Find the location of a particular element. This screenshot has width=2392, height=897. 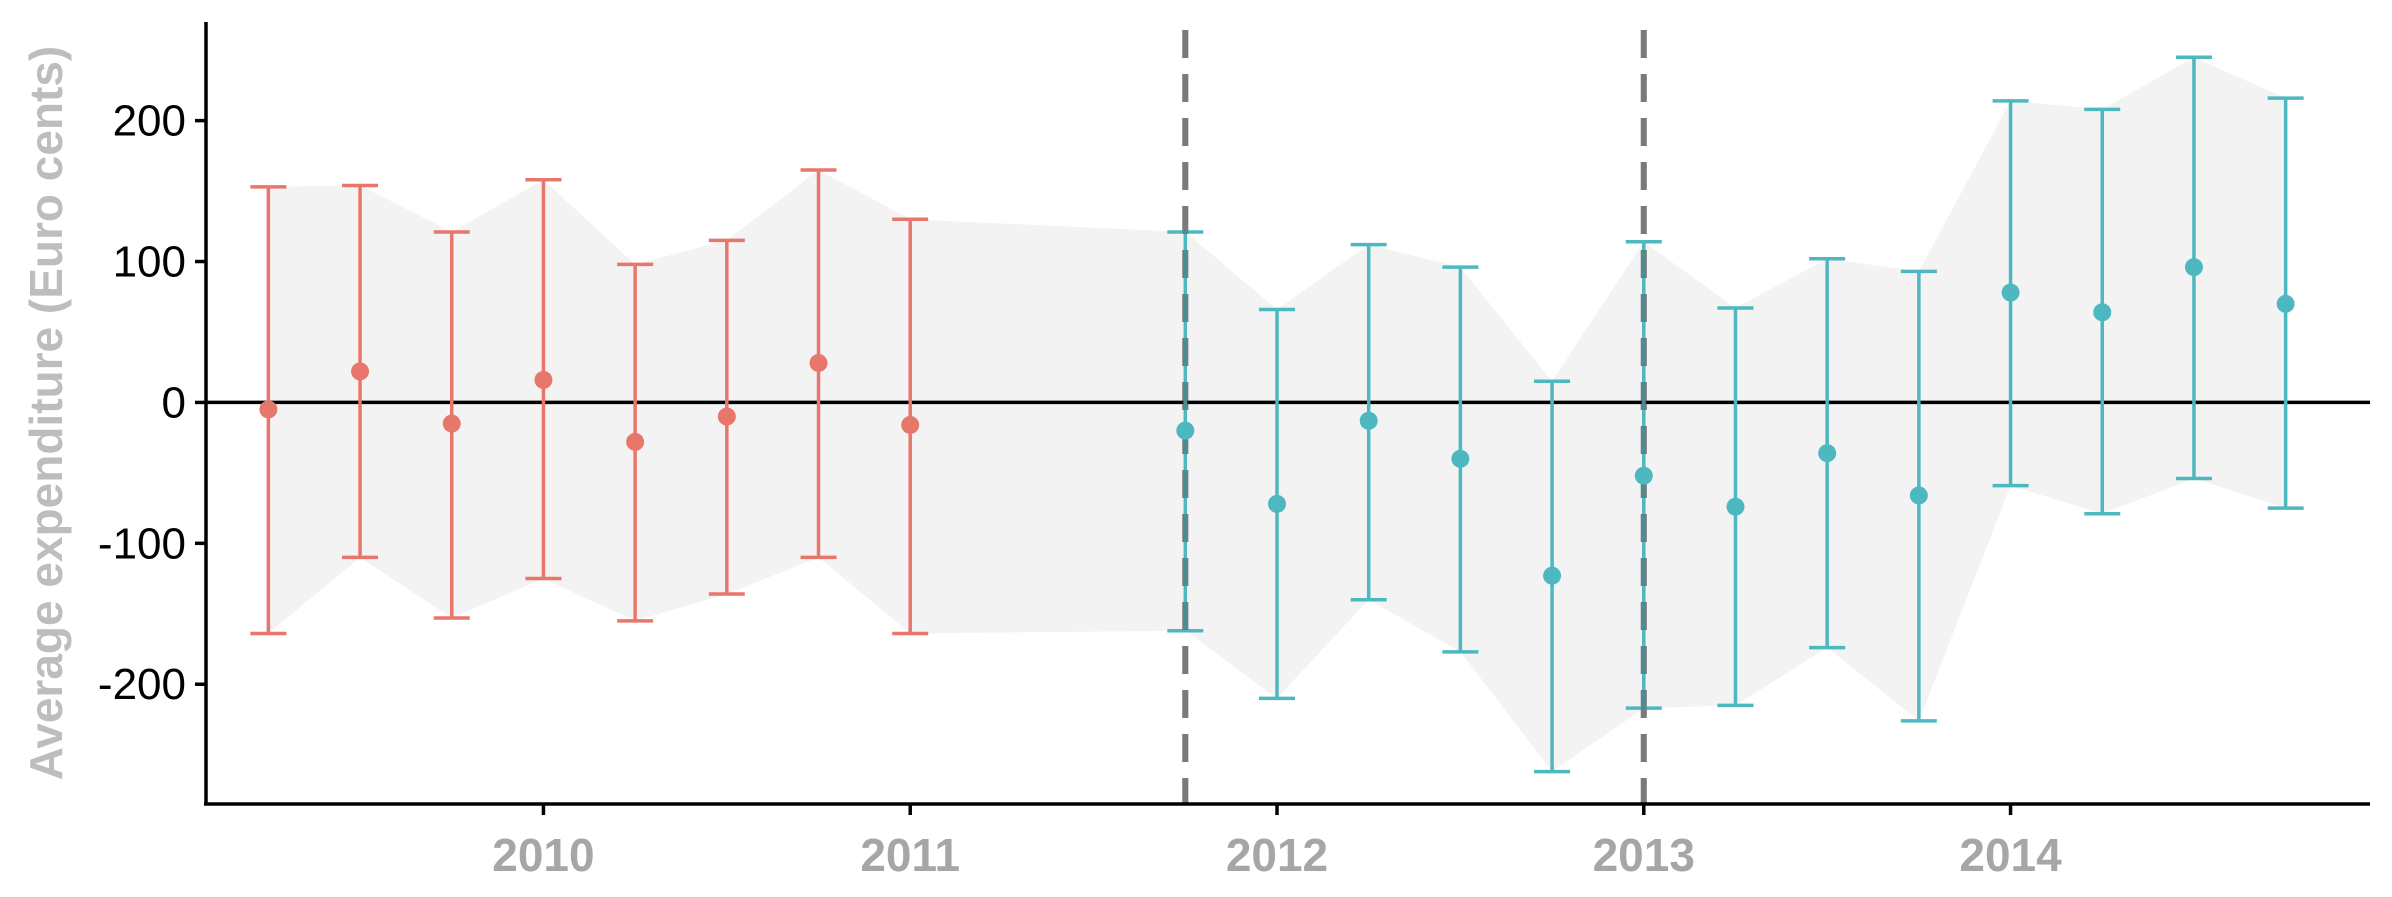

y-tick-label: 200 is located at coordinates (149, 121).